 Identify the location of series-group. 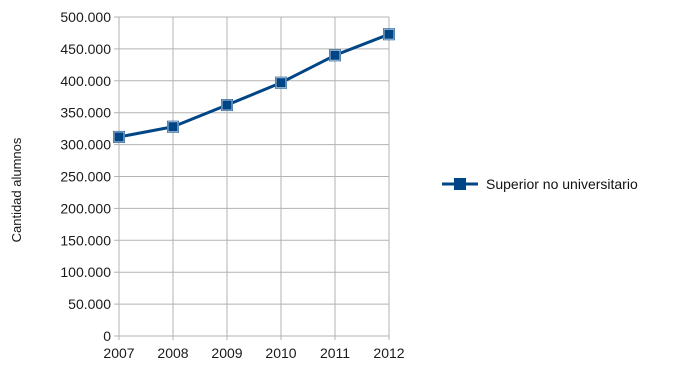
(254, 85).